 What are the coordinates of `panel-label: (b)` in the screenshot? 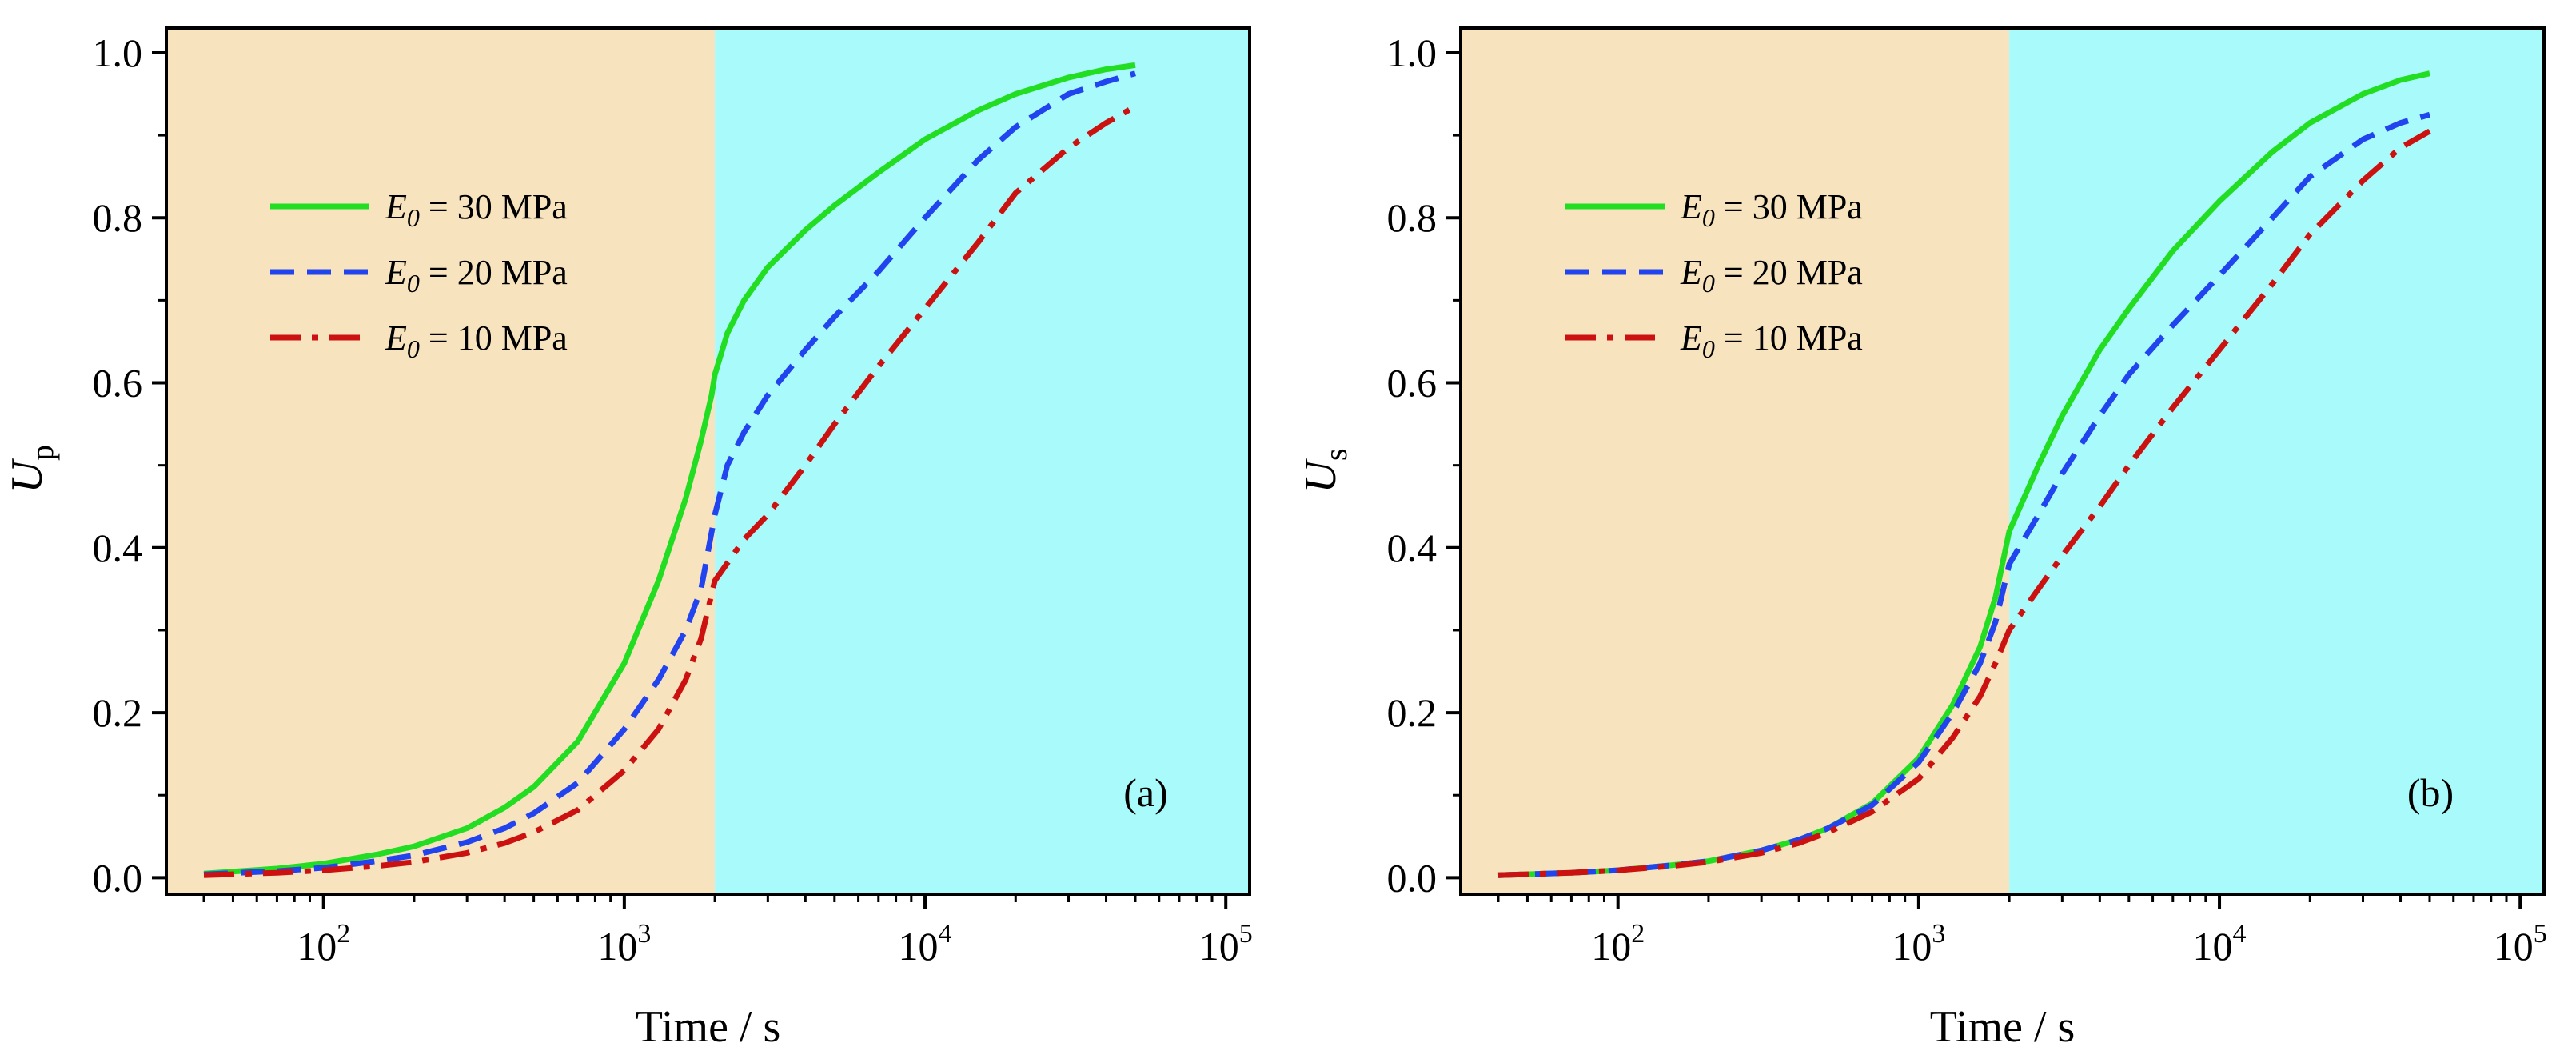 It's located at (2430, 792).